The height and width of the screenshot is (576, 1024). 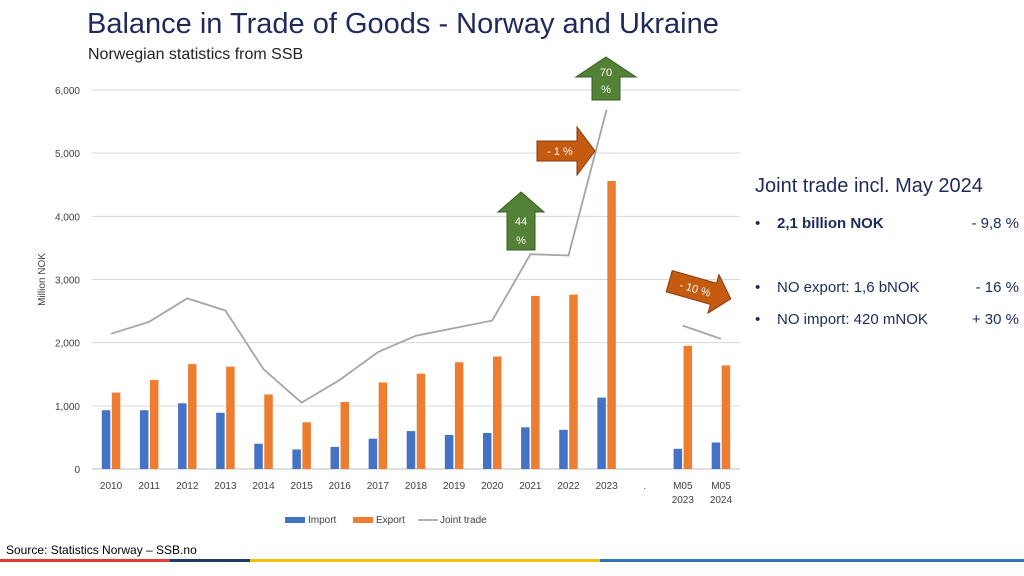 I want to click on summary-item-text: NO import: 420 mNOK, so click(x=852, y=319).